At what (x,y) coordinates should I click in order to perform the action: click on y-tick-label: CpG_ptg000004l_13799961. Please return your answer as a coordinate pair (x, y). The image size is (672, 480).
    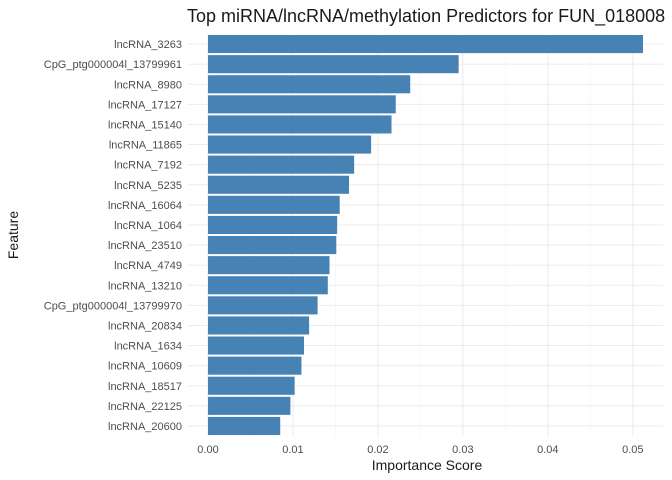
    Looking at the image, I should click on (113, 65).